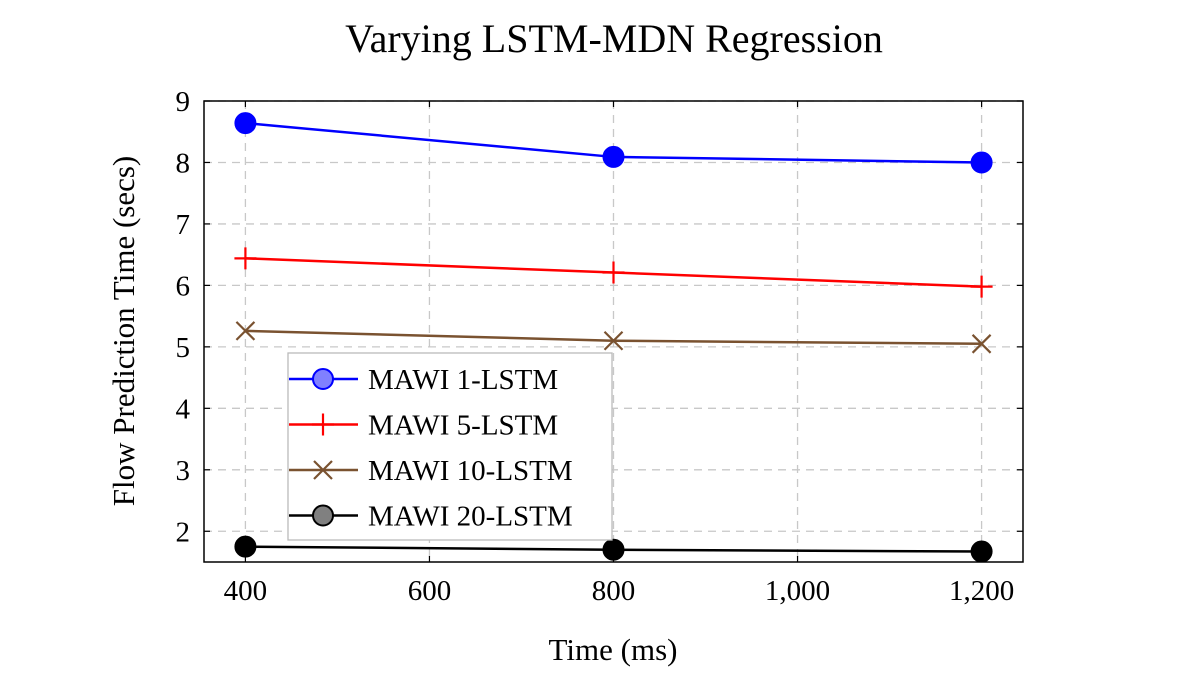 The width and height of the screenshot is (1201, 683). Describe the element at coordinates (470, 471) in the screenshot. I see `legend-label: MAWI 10-LSTM` at that location.